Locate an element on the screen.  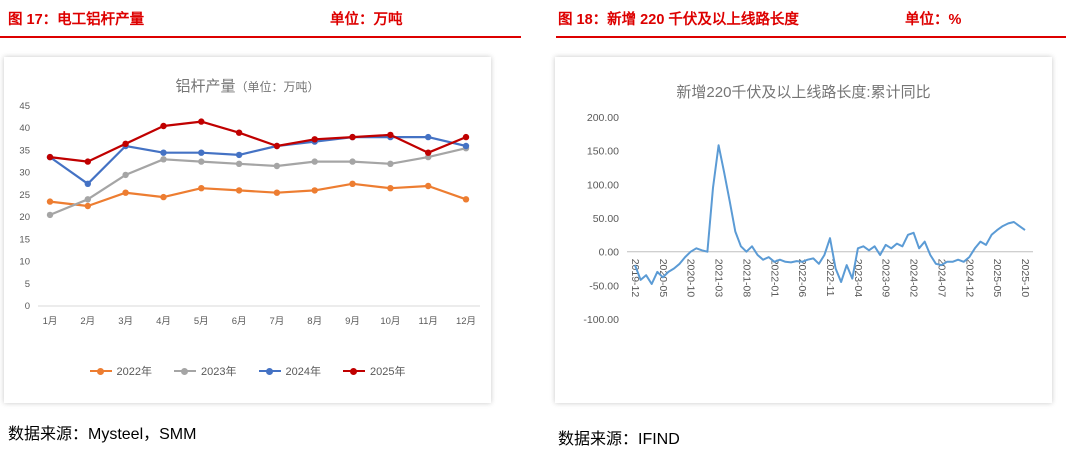
svg-text: 2022-11 is located at coordinates (830, 278).